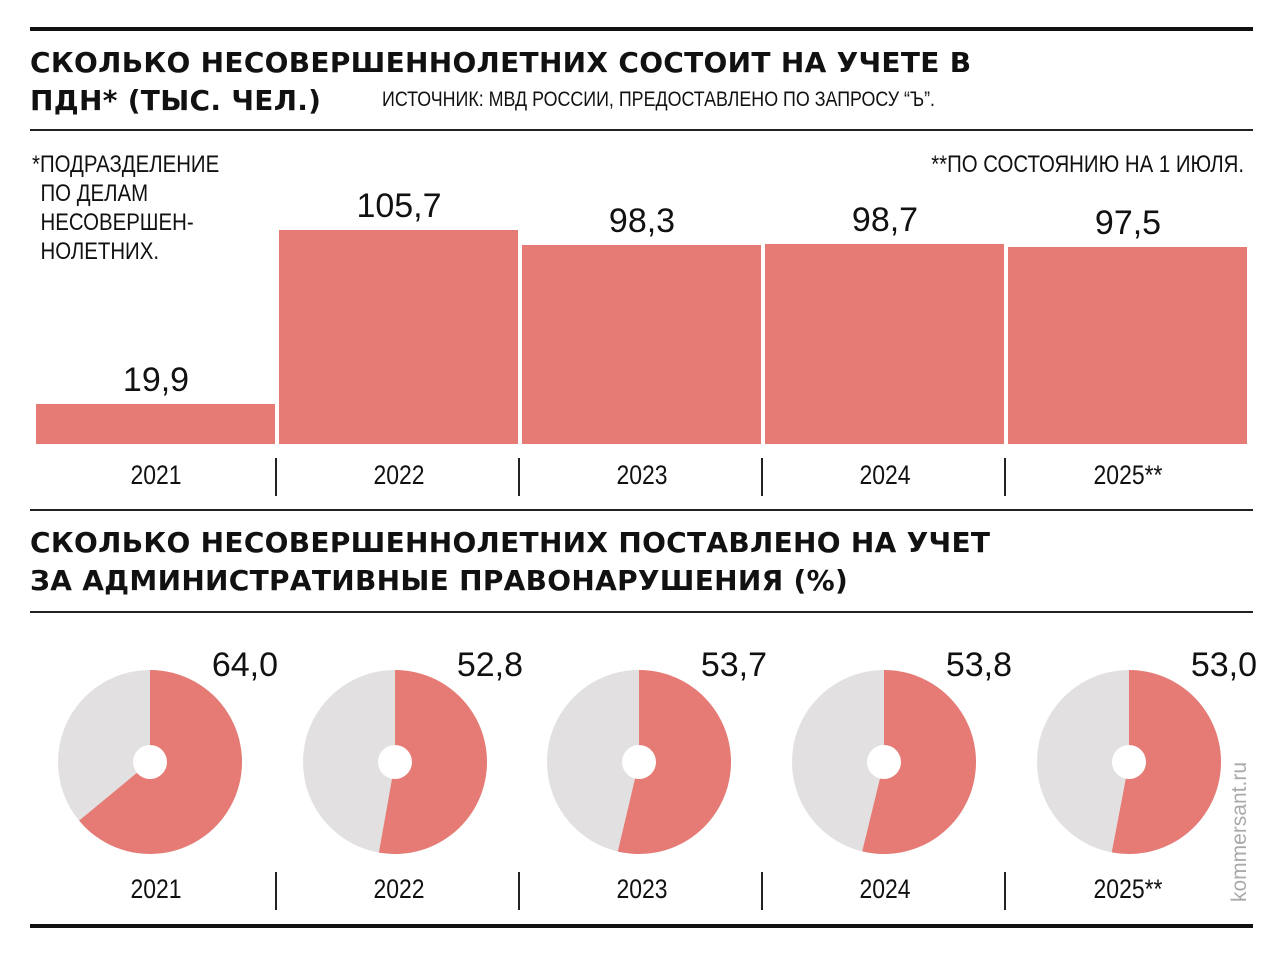 The image size is (1280, 954). Describe the element at coordinates (489, 665) in the screenshot. I see `pie-value-label: 52,8` at that location.